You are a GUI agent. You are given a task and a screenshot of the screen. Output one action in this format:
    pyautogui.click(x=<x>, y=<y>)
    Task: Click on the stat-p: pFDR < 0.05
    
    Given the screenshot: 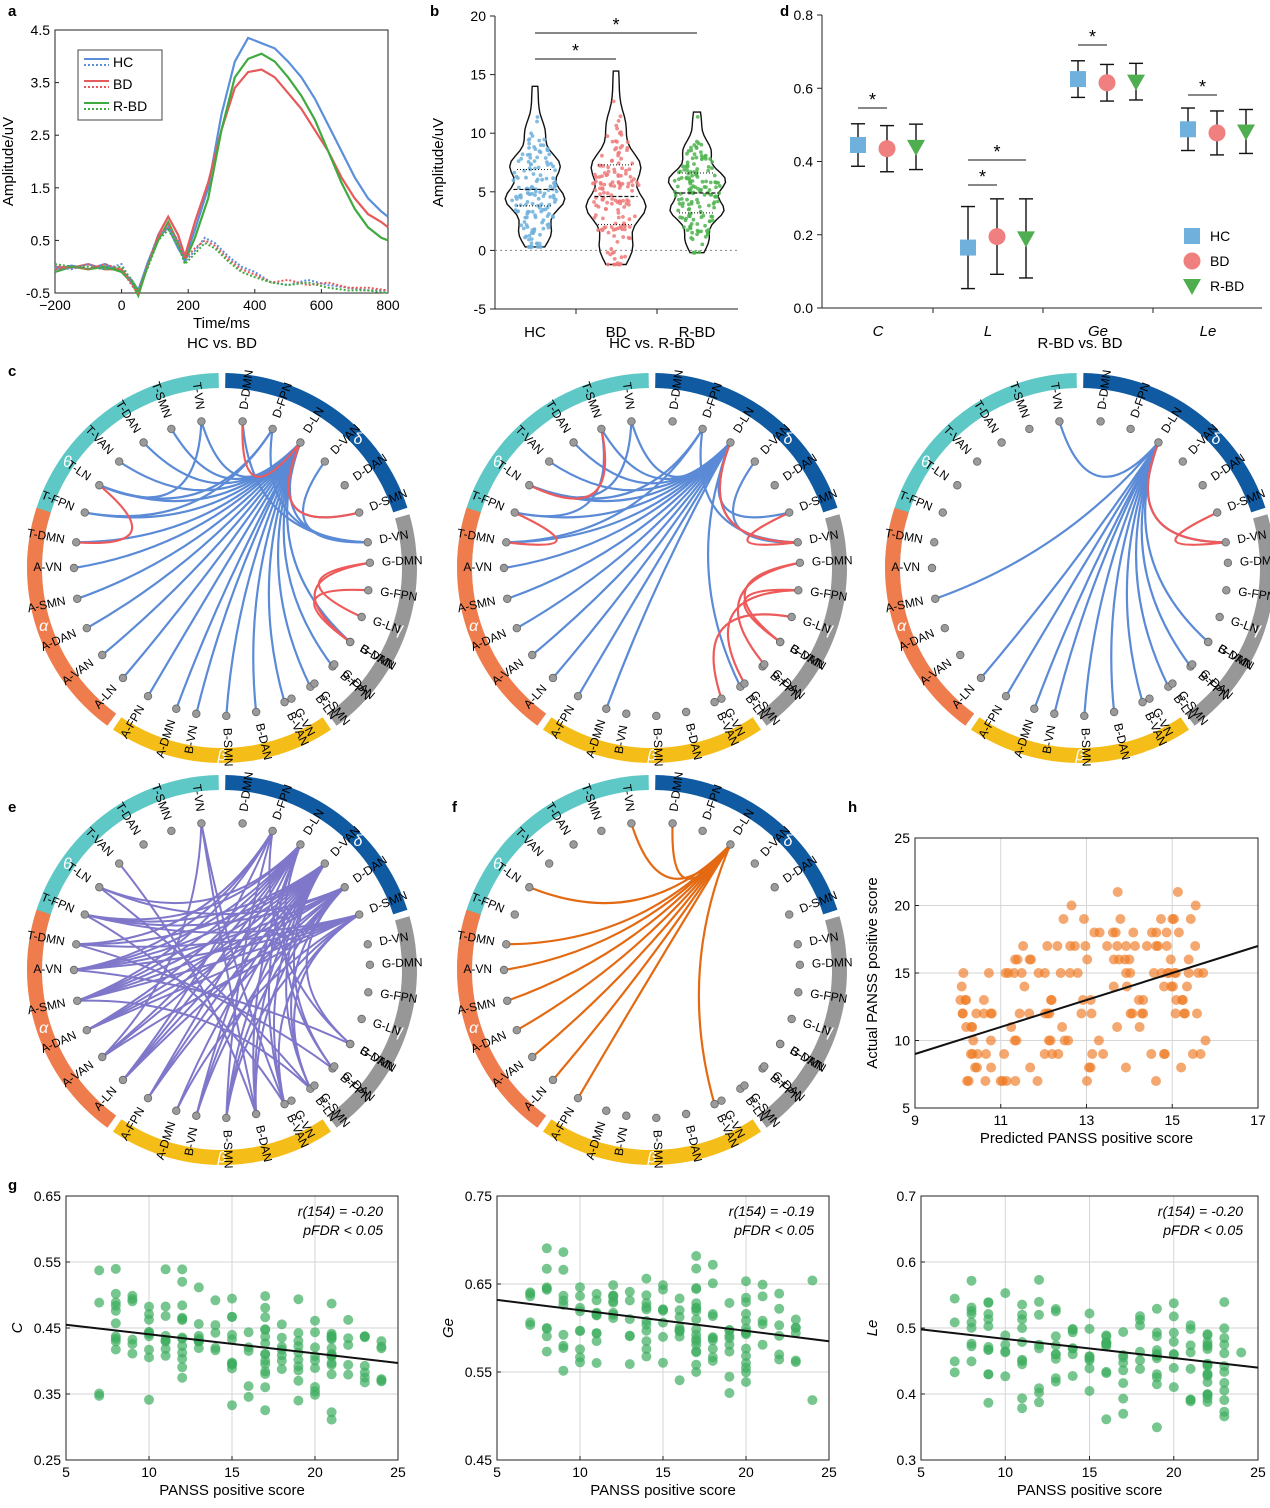 What is the action you would take?
    pyautogui.click(x=773, y=1230)
    